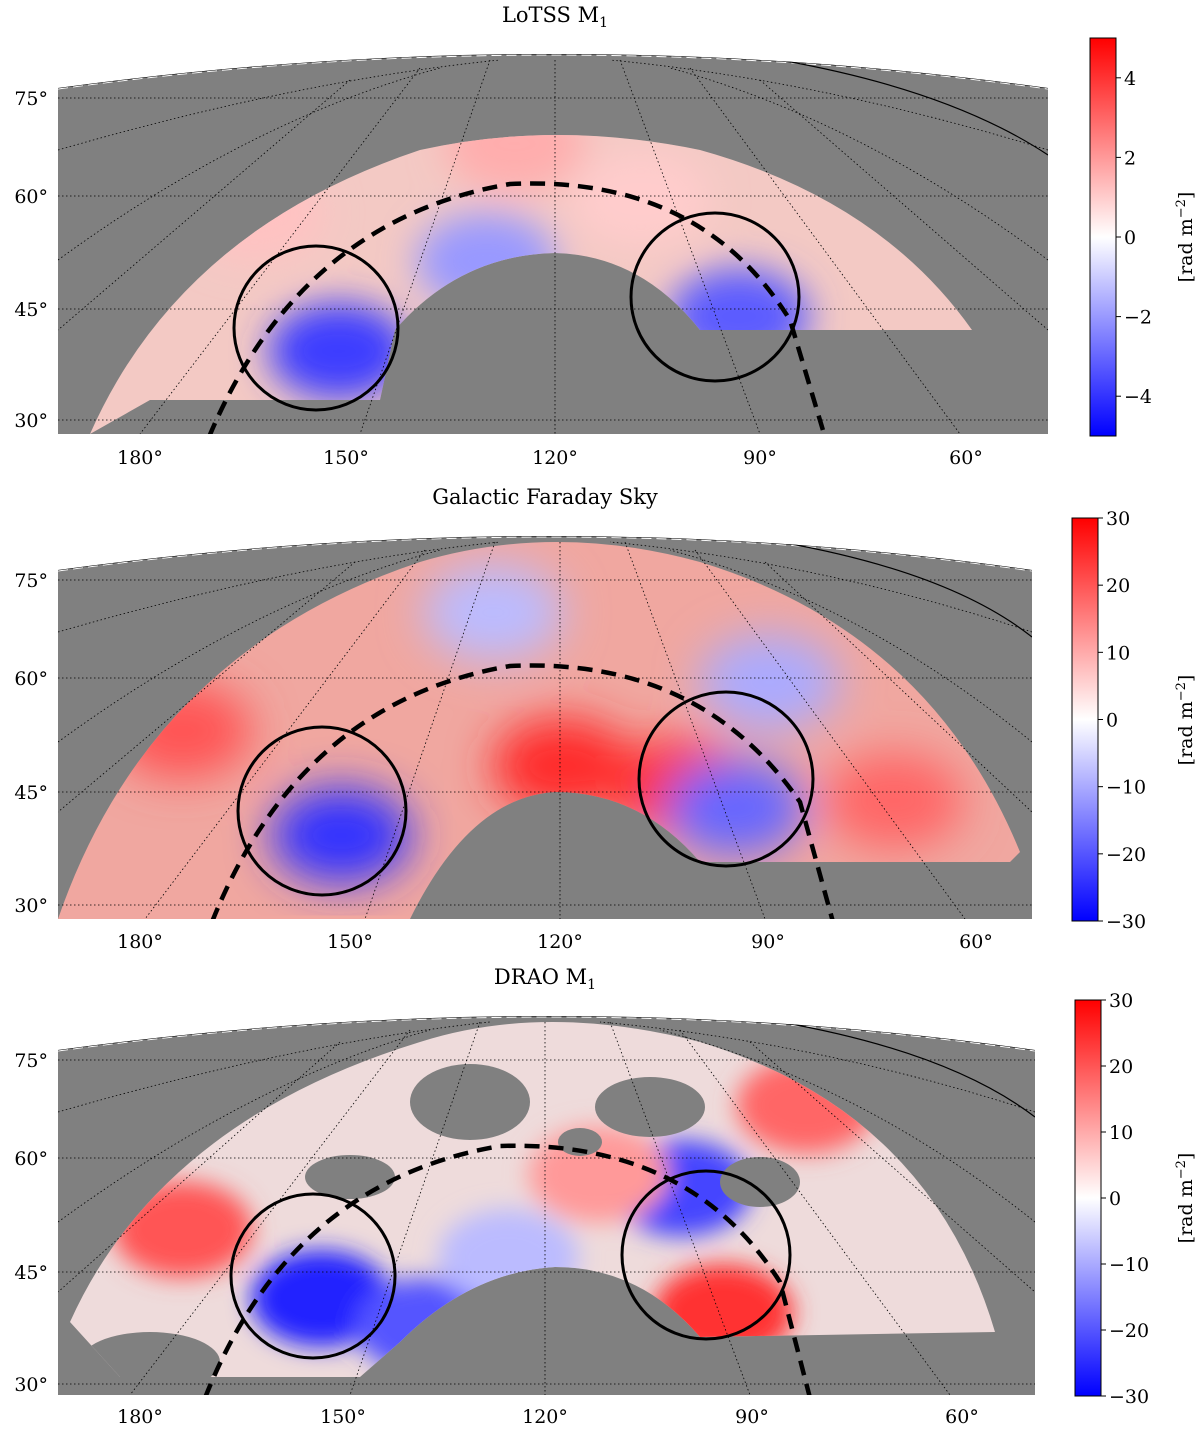 This screenshot has width=1200, height=1429. I want to click on colorbar-tick-label: −2, so click(1138, 318).